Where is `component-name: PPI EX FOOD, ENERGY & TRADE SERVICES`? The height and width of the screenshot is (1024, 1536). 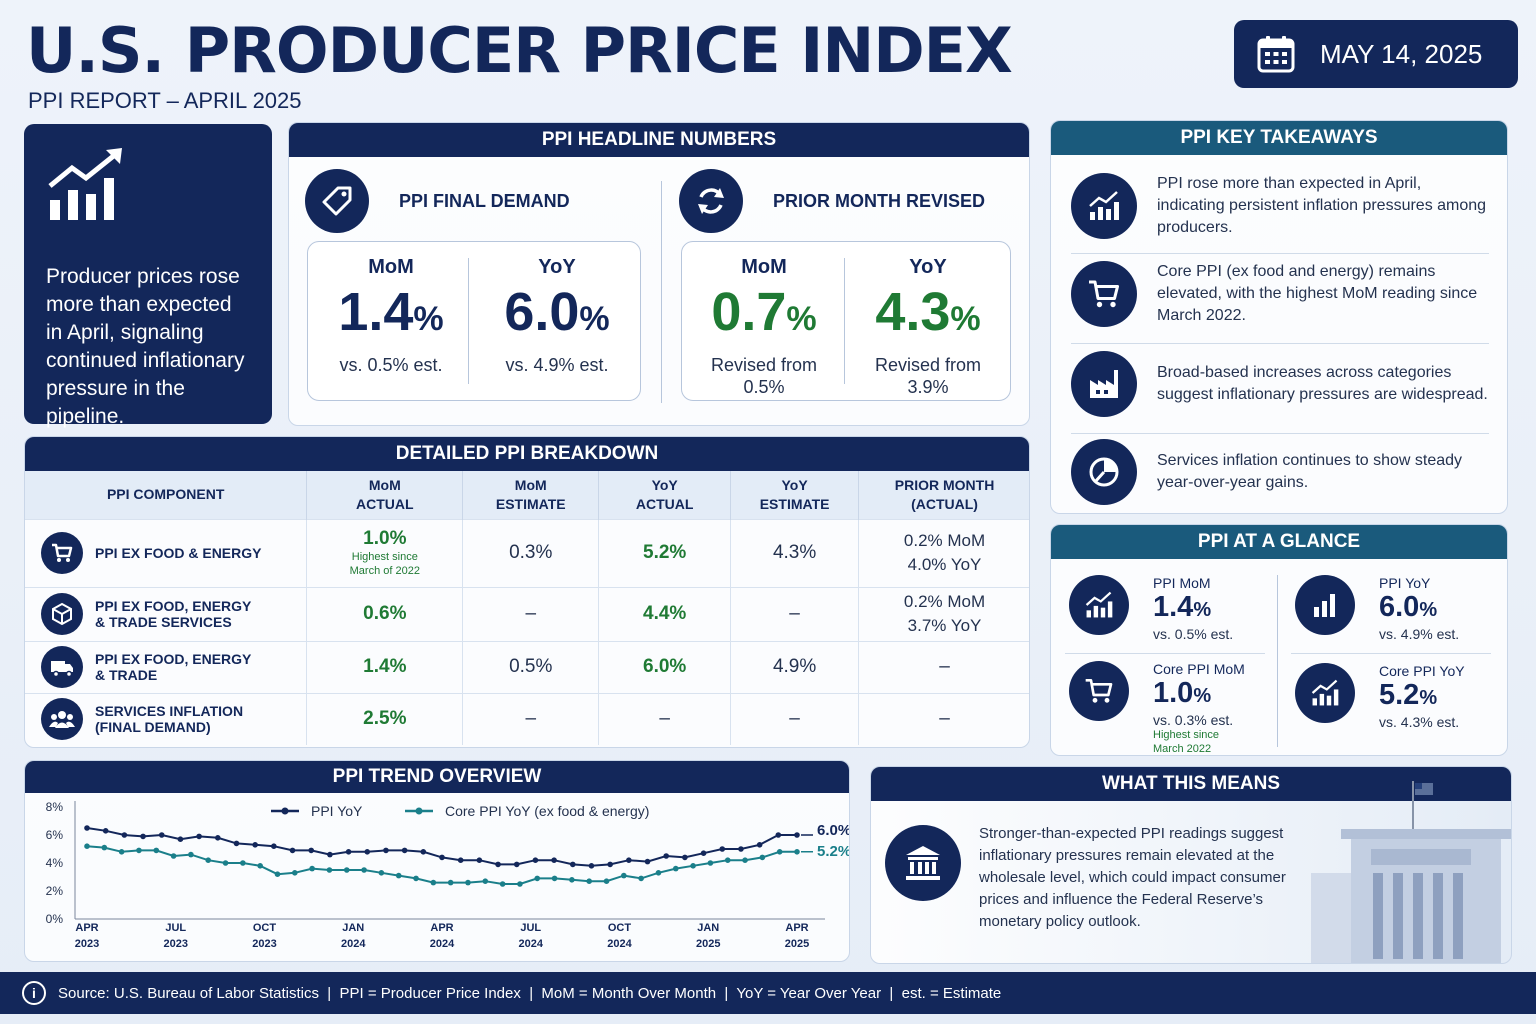
component-name: PPI EX FOOD, ENERGY & TRADE SERVICES is located at coordinates (173, 614).